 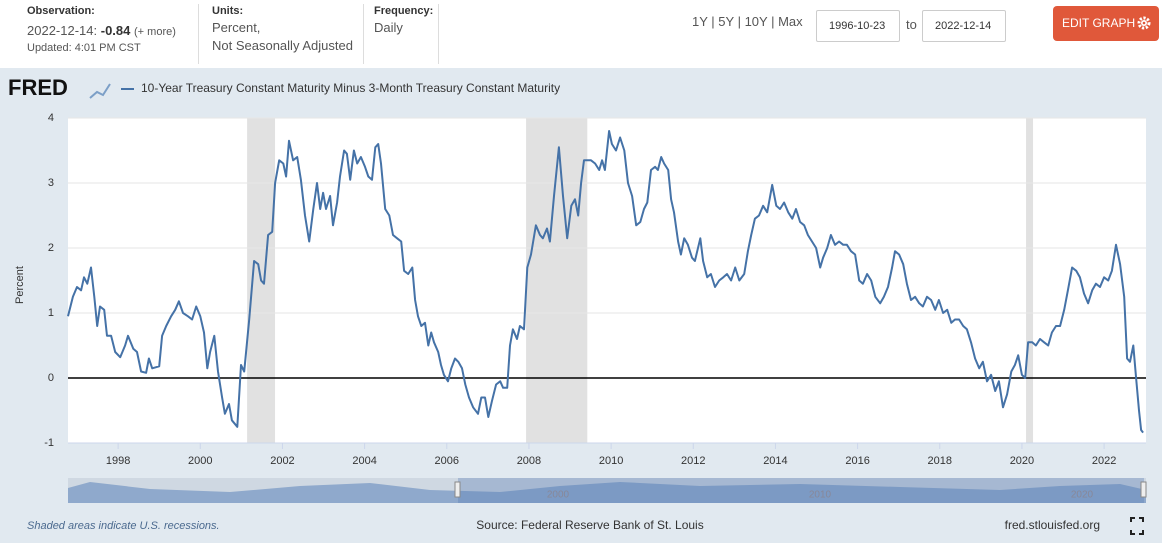 I want to click on end-date: 2022-12-14, so click(x=964, y=26).